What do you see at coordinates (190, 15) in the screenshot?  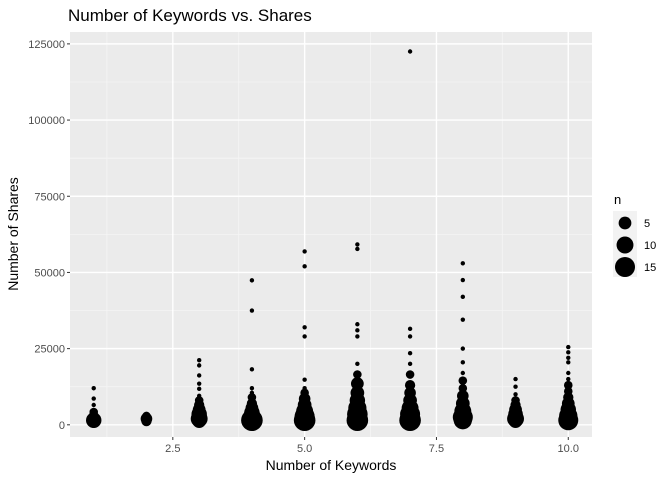 I see `chart-title: Number of Keywords vs. Shares` at bounding box center [190, 15].